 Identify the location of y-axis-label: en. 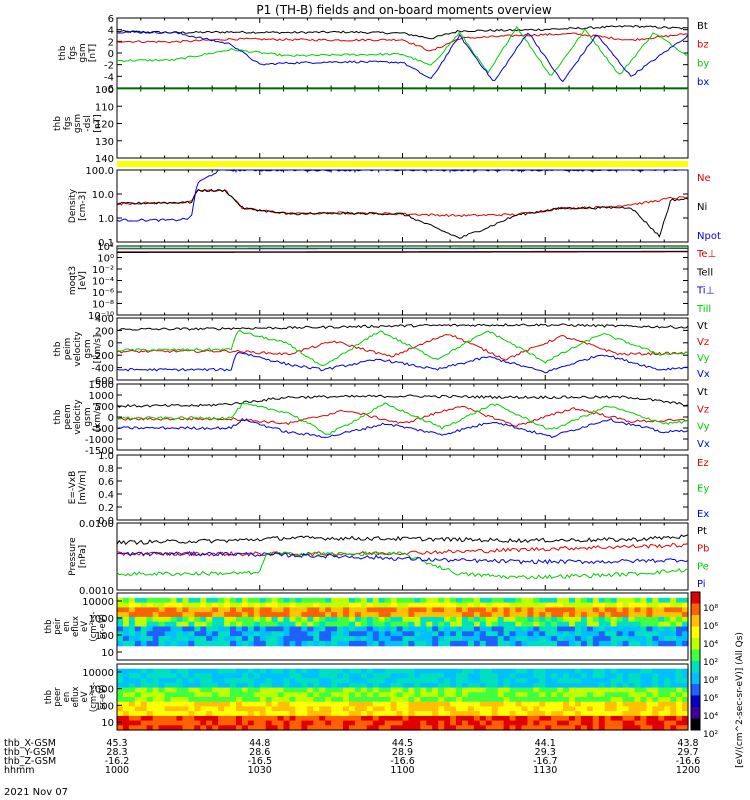
(67, 697).